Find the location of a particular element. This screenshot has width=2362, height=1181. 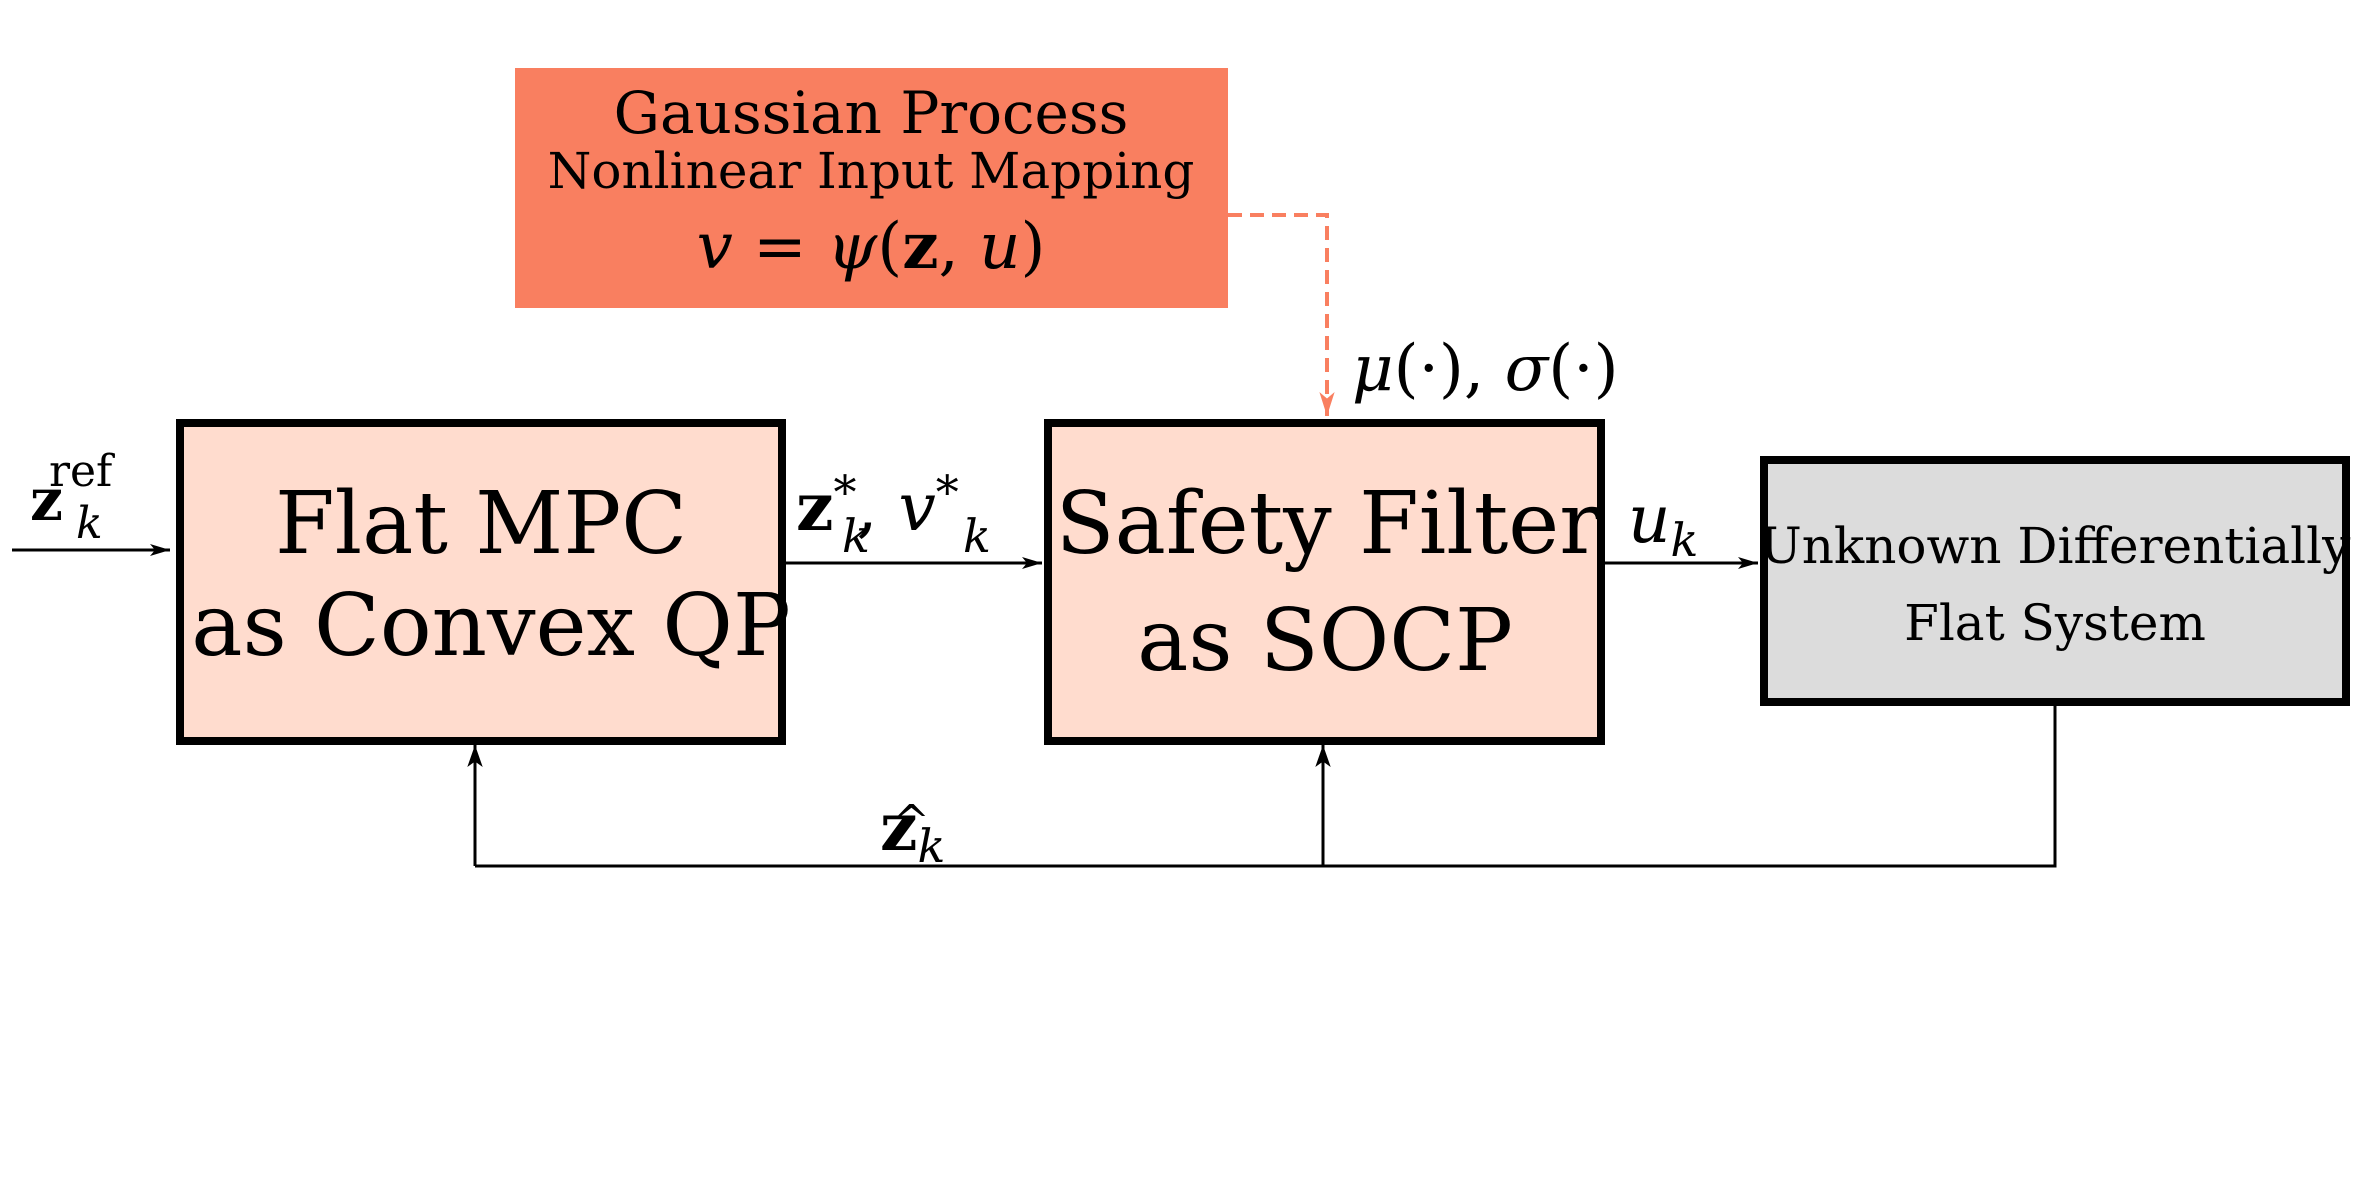

mpc-output-v-subscript: k is located at coordinates (977, 536).